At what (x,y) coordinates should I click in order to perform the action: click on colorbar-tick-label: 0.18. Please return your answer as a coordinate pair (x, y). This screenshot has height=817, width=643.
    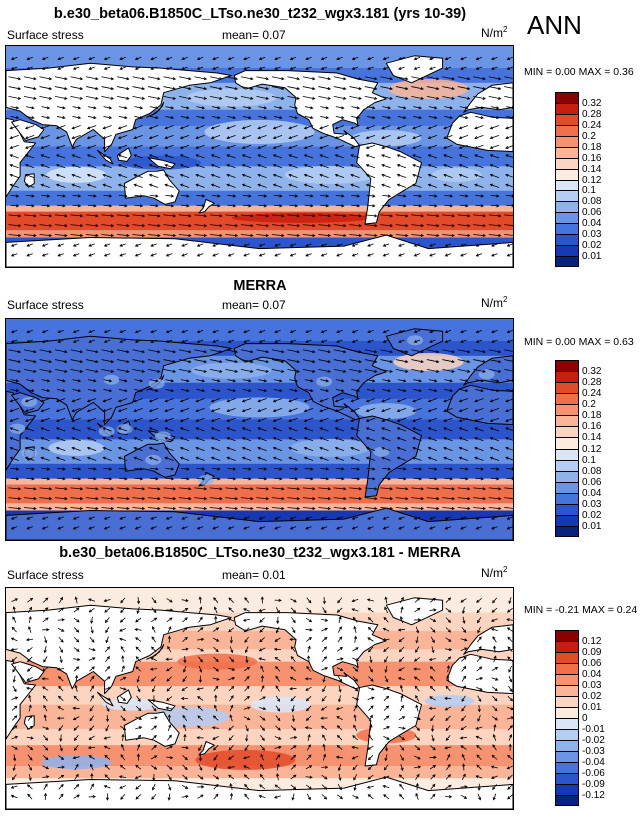
    Looking at the image, I should click on (592, 416).